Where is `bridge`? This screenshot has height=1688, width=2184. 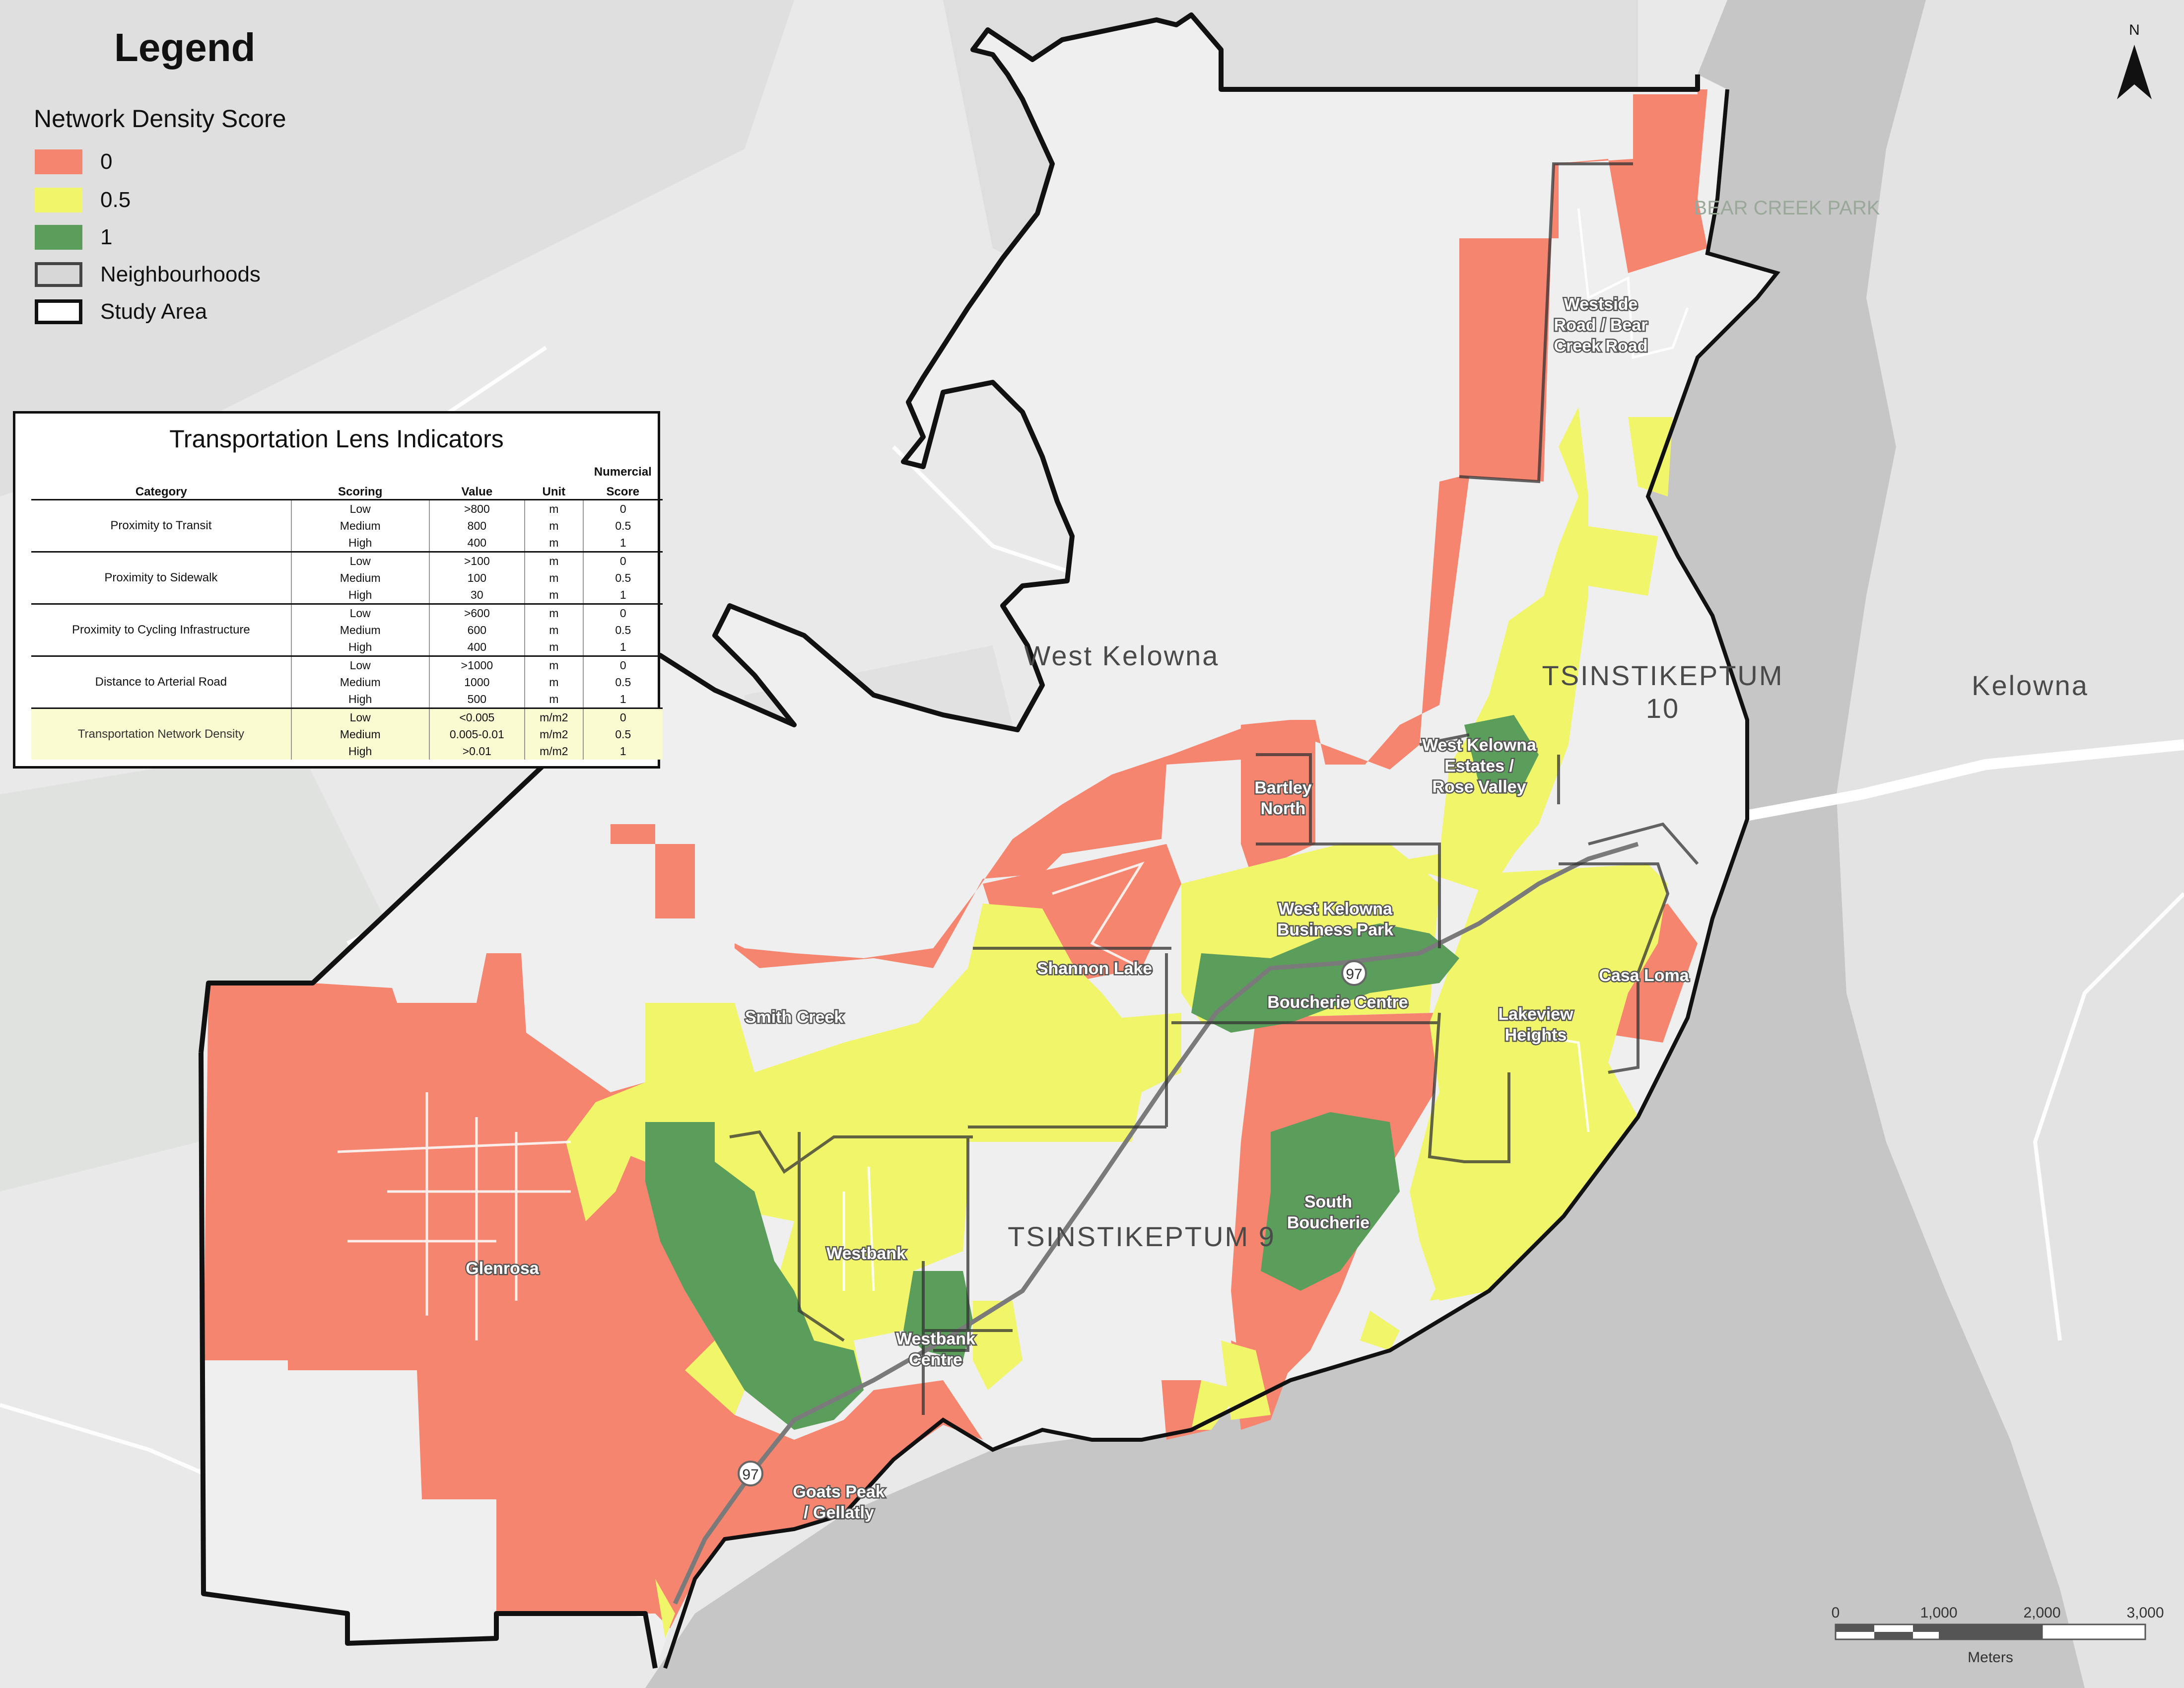 bridge is located at coordinates (1955, 782).